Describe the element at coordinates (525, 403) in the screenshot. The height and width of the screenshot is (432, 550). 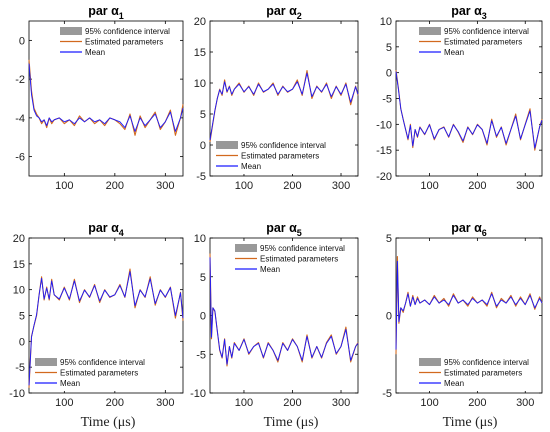
I see `x-tick-label-6-300: 300` at that location.